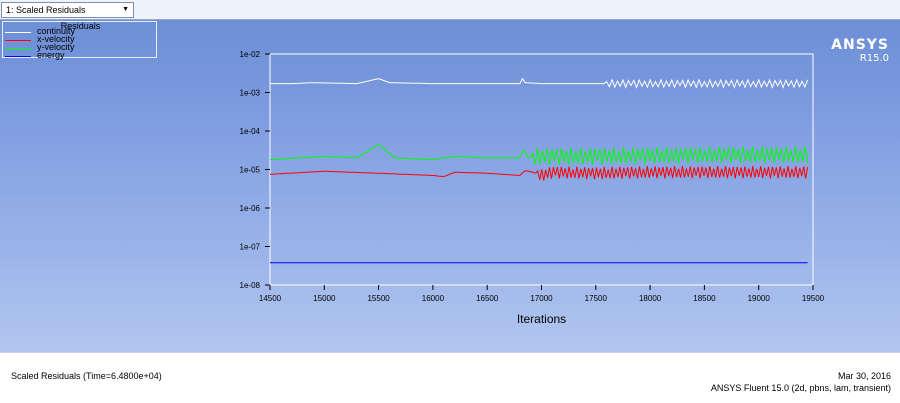 This screenshot has height=403, width=900. I want to click on legend-label: y-velocity, so click(56, 47).